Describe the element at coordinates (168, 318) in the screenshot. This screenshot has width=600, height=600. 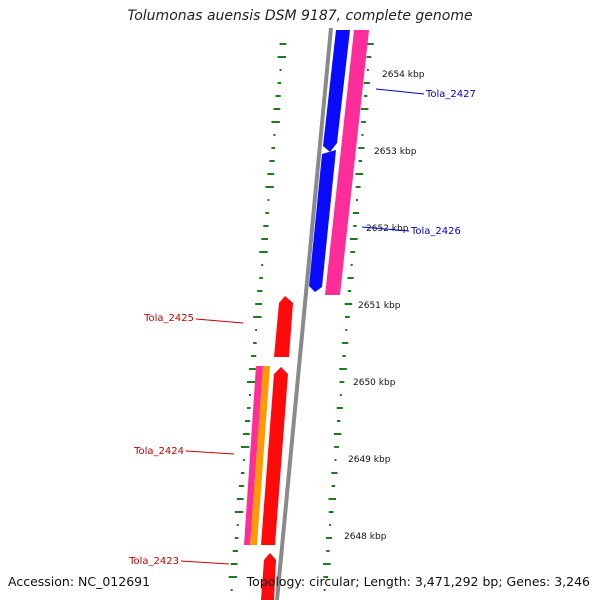
I see `gene-label: Tola_2425` at that location.